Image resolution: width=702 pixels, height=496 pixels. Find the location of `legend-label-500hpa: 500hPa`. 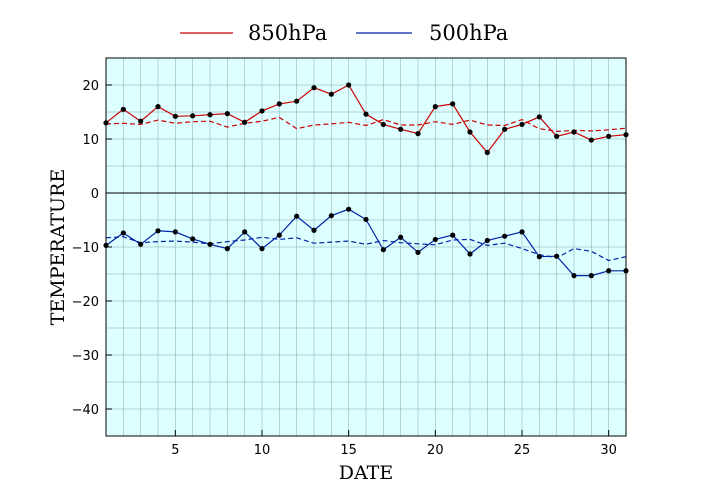

legend-label-500hpa: 500hPa is located at coordinates (468, 33).